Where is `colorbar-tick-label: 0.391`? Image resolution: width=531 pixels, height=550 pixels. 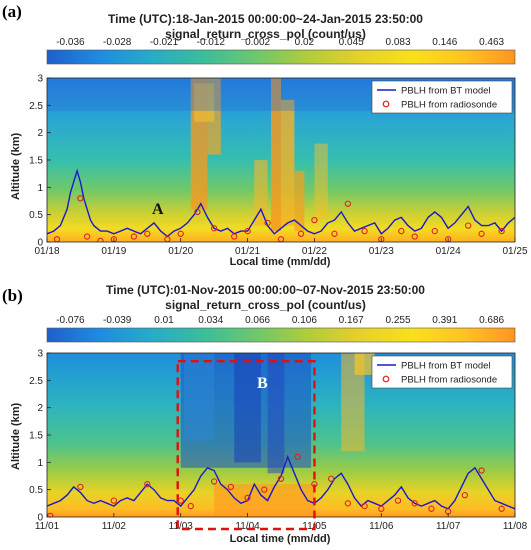
colorbar-tick-label: 0.391 is located at coordinates (445, 320).